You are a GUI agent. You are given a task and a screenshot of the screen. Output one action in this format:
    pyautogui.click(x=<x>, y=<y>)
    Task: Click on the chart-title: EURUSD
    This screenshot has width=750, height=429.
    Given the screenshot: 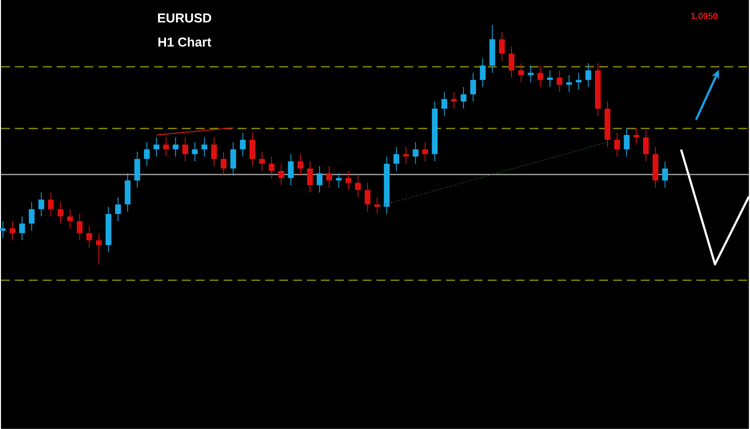 What is the action you would take?
    pyautogui.click(x=185, y=18)
    